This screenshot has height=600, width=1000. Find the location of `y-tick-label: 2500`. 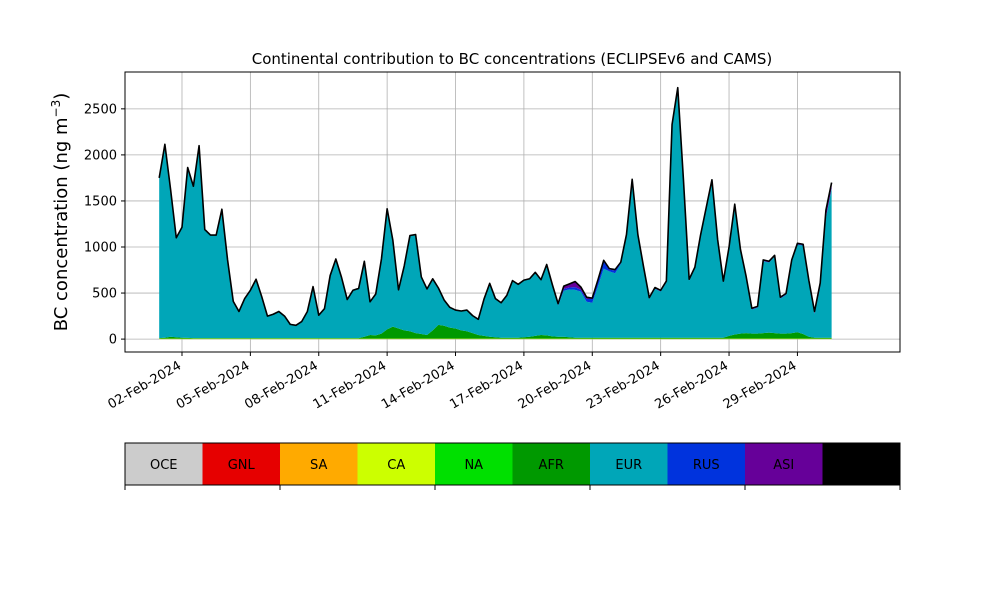

y-tick-label: 2500 is located at coordinates (100, 109).